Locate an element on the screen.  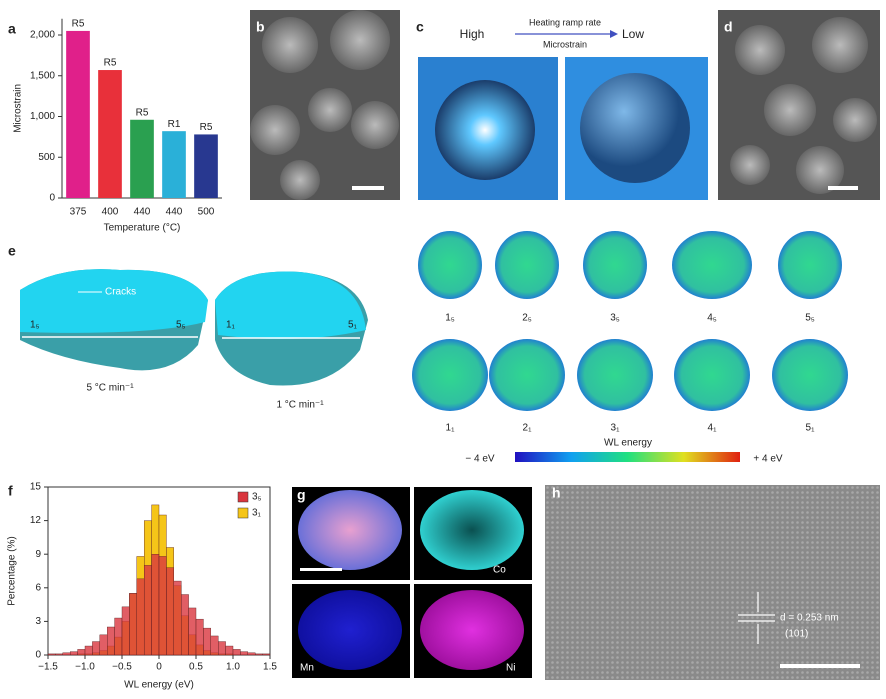
colorbar-min: − 4 eV is located at coordinates (480, 459).